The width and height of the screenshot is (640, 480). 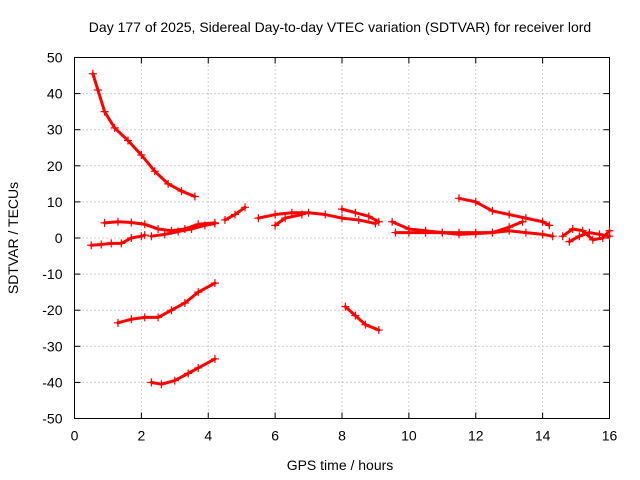 I want to click on y-tick-label: -20, so click(x=52, y=310).